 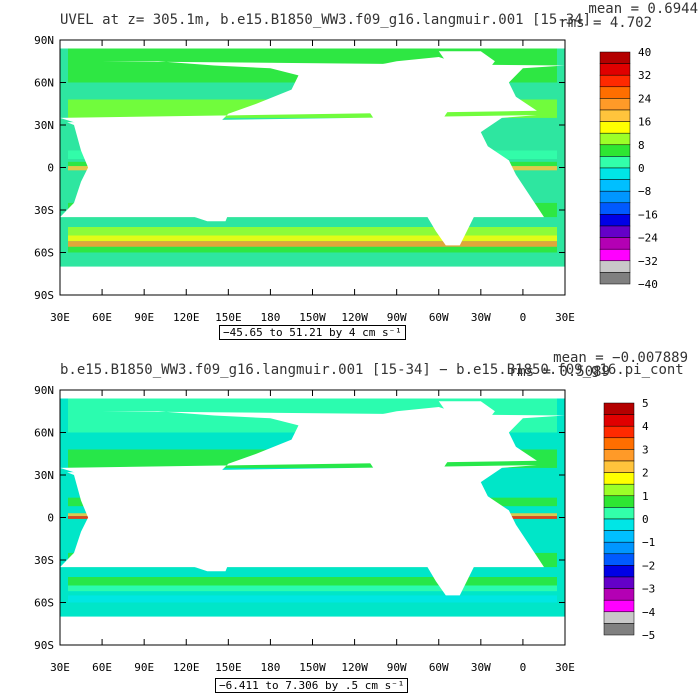 What do you see at coordinates (312, 685) in the screenshot?
I see `bottom-panel-range-label: −6.411 to 7.306 by .5 cm s⁻¹` at bounding box center [312, 685].